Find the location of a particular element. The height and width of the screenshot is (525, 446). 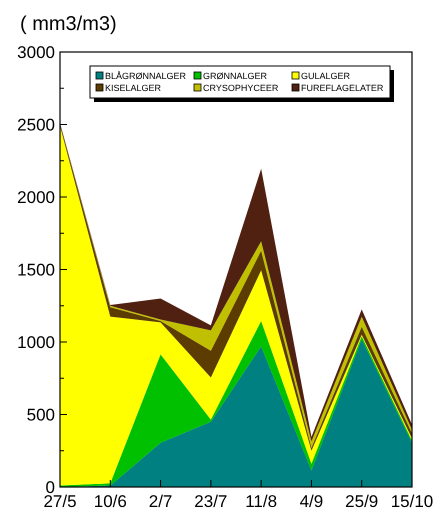

x-tick-label: 4/9 is located at coordinates (312, 501).